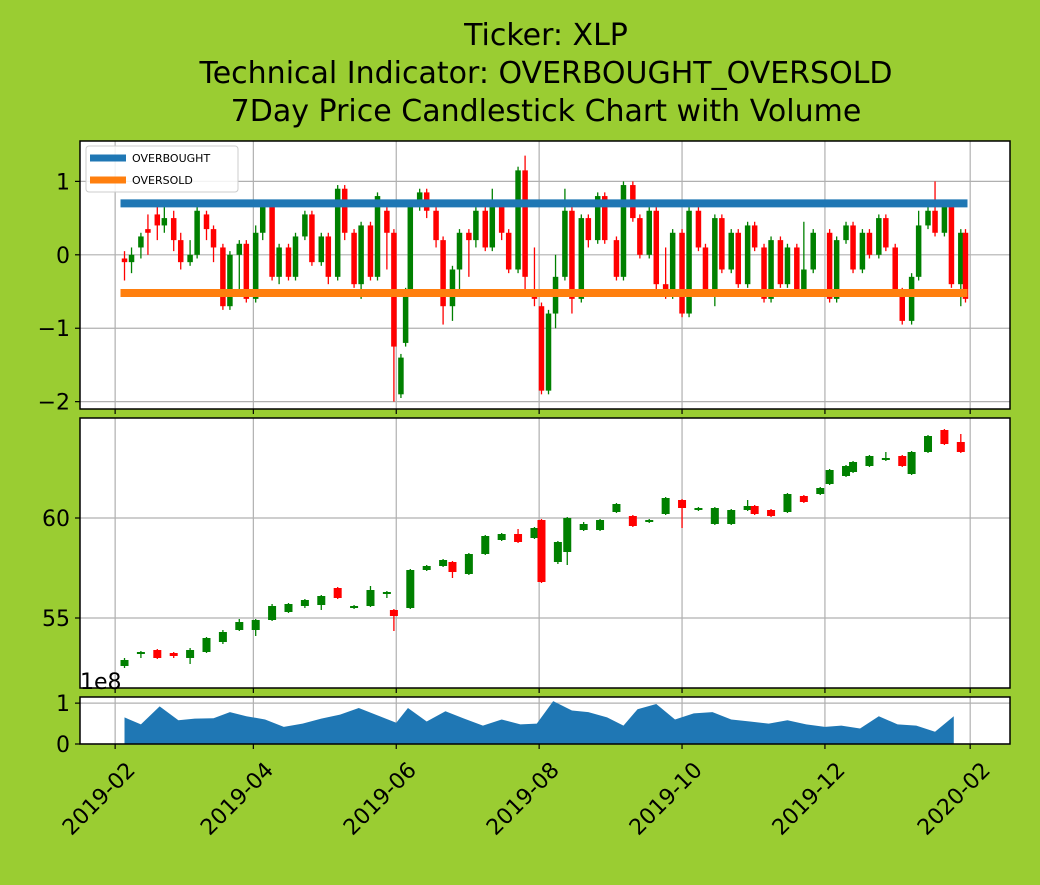 Image resolution: width=1040 pixels, height=885 pixels. What do you see at coordinates (162, 169) in the screenshot?
I see `legend: OVERBOUGHT OVERSOLD` at bounding box center [162, 169].